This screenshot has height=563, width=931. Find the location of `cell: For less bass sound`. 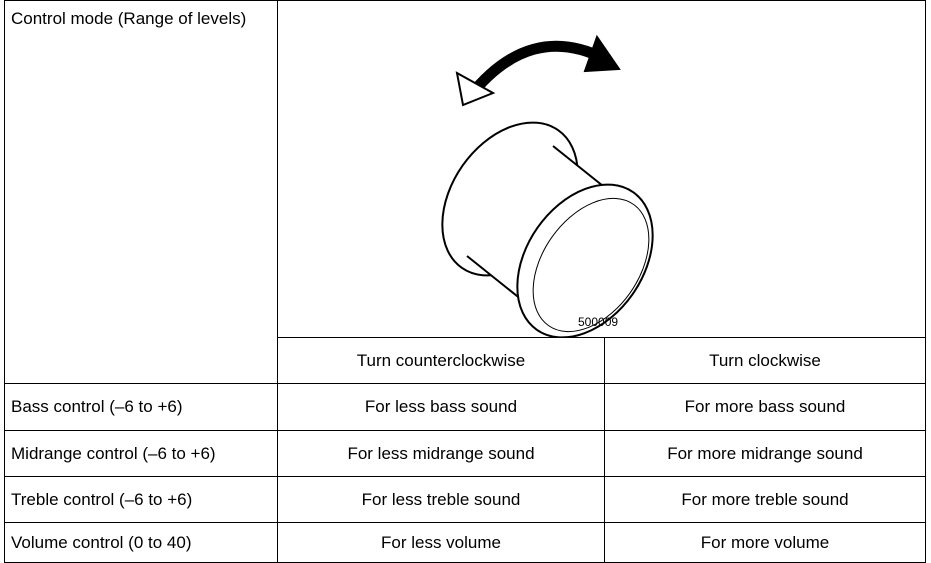

cell: For less bass sound is located at coordinates (441, 407).